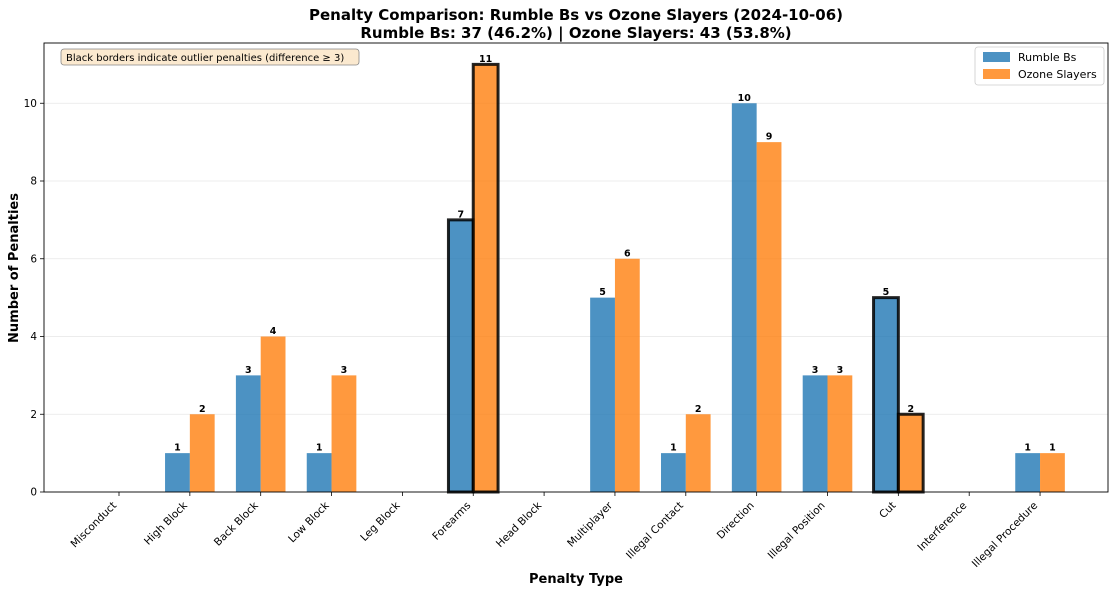 Image resolution: width=1116 pixels, height=593 pixels. What do you see at coordinates (745, 98) in the screenshot?
I see `bar-label-rumble-bs-direction: 10` at bounding box center [745, 98].